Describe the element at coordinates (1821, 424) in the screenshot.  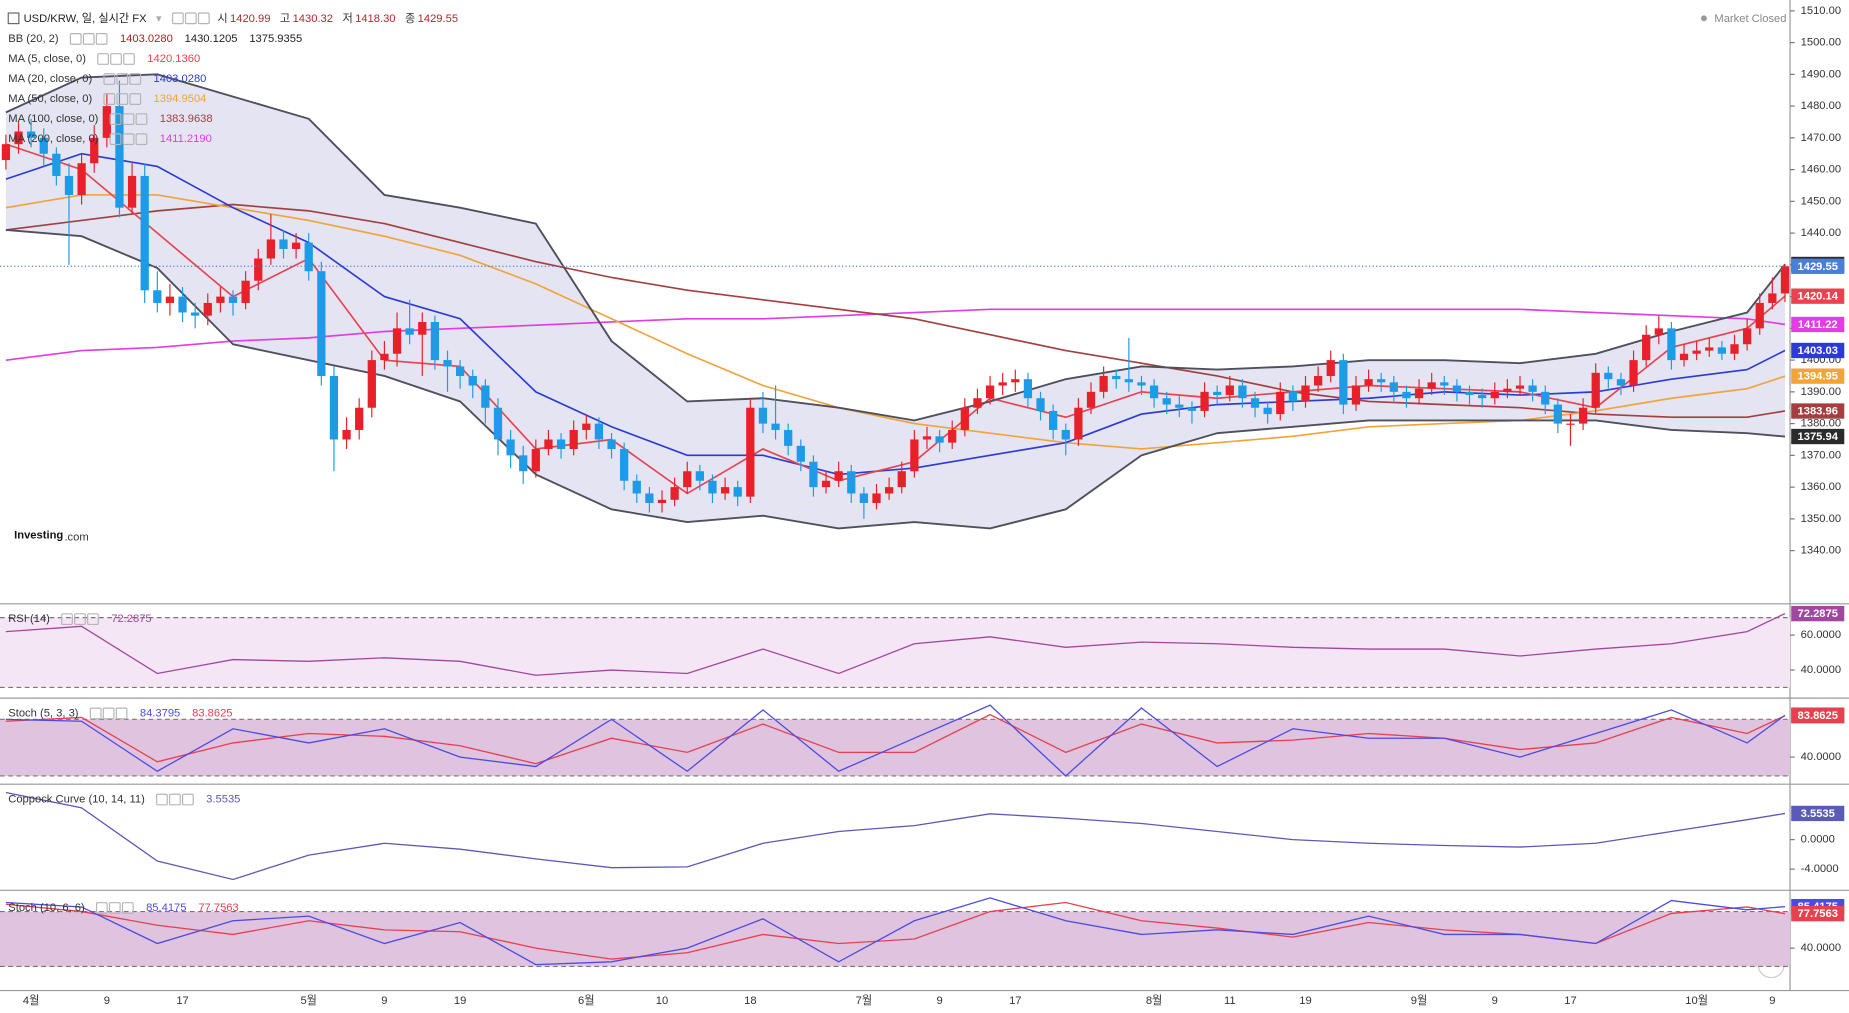
I see `y-tick-label: 1380.00` at that location.